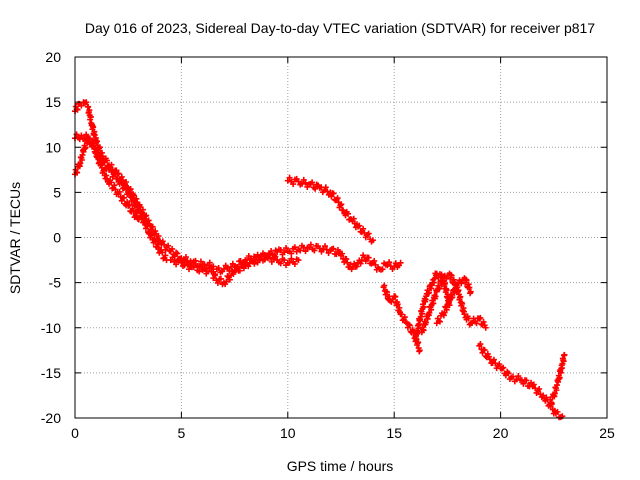 This screenshot has width=640, height=480. Describe the element at coordinates (75, 433) in the screenshot. I see `x-tick-label: 0` at that location.